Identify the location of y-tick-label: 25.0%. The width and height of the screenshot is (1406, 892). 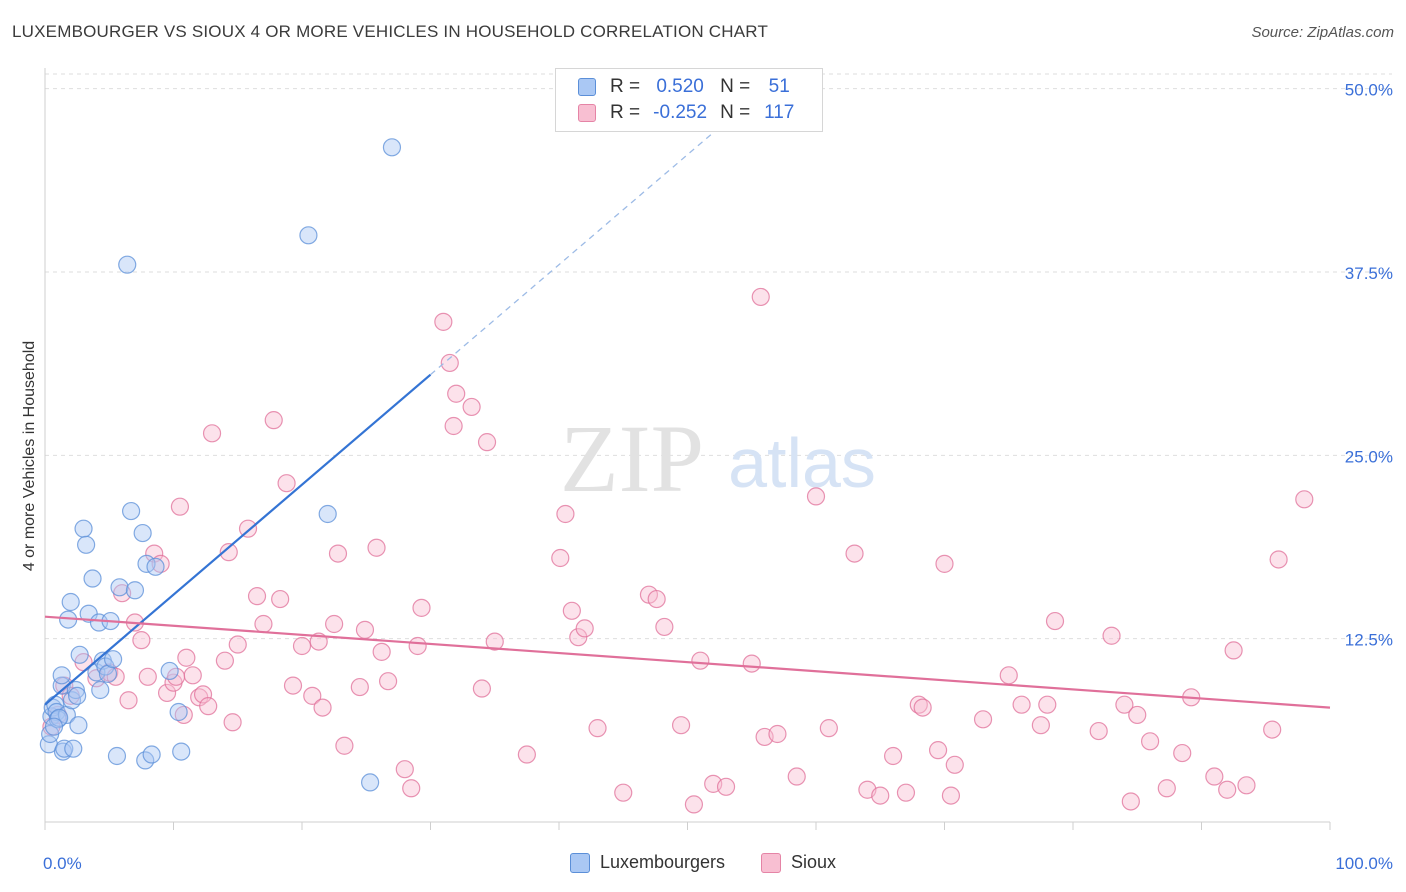
(1369, 456).